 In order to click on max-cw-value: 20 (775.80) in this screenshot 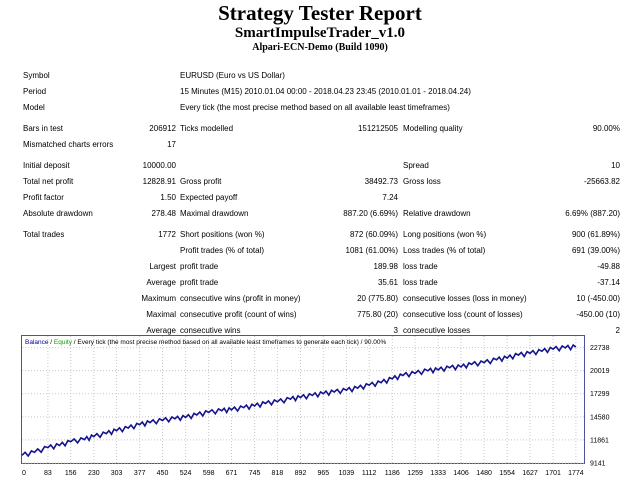, I will do `click(377, 298)`.